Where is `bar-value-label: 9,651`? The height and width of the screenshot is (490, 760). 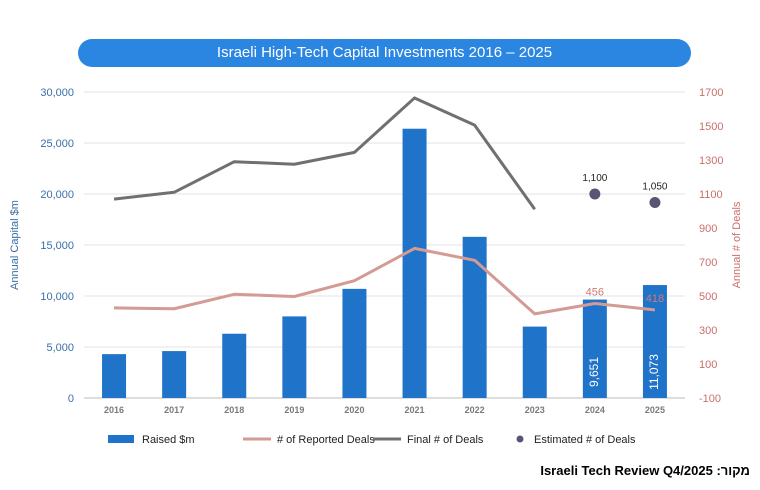
bar-value-label: 9,651 is located at coordinates (594, 372).